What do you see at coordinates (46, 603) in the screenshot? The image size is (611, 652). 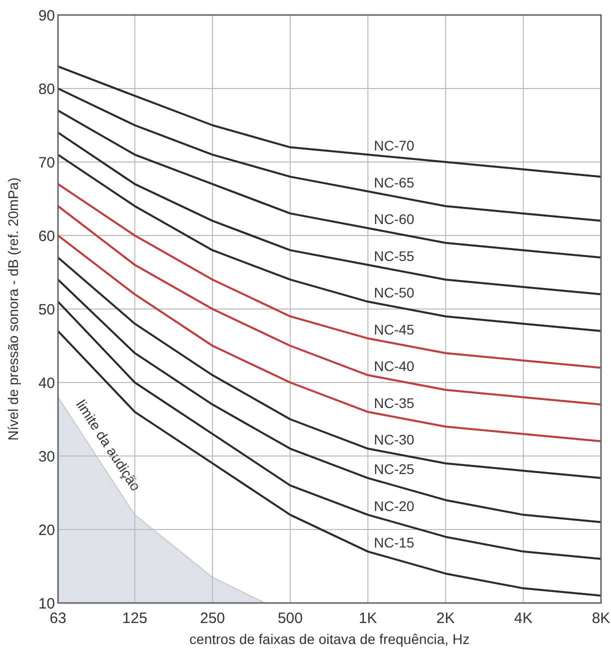 I see `y-tick-label: 10` at bounding box center [46, 603].